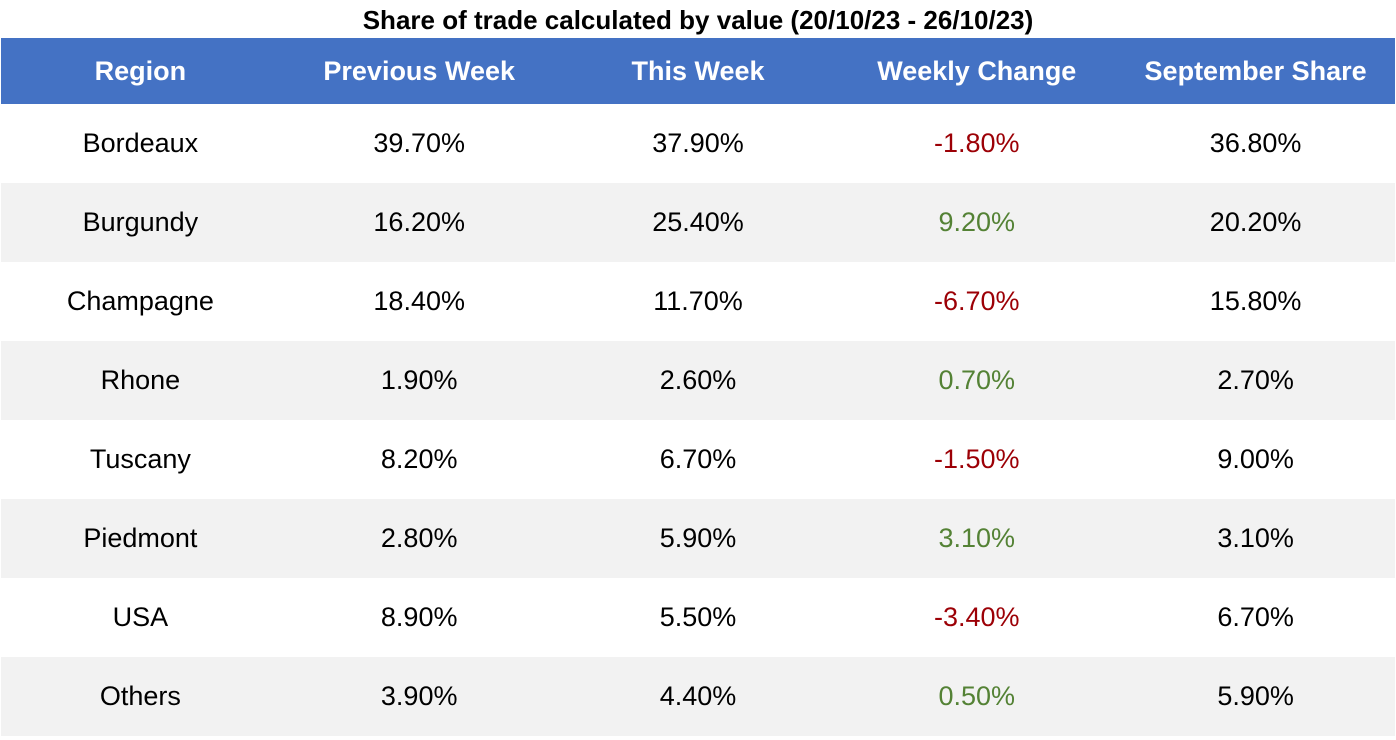 This screenshot has width=1396, height=740. Describe the element at coordinates (1255, 459) in the screenshot. I see `cell-september-share: 9.00%` at that location.